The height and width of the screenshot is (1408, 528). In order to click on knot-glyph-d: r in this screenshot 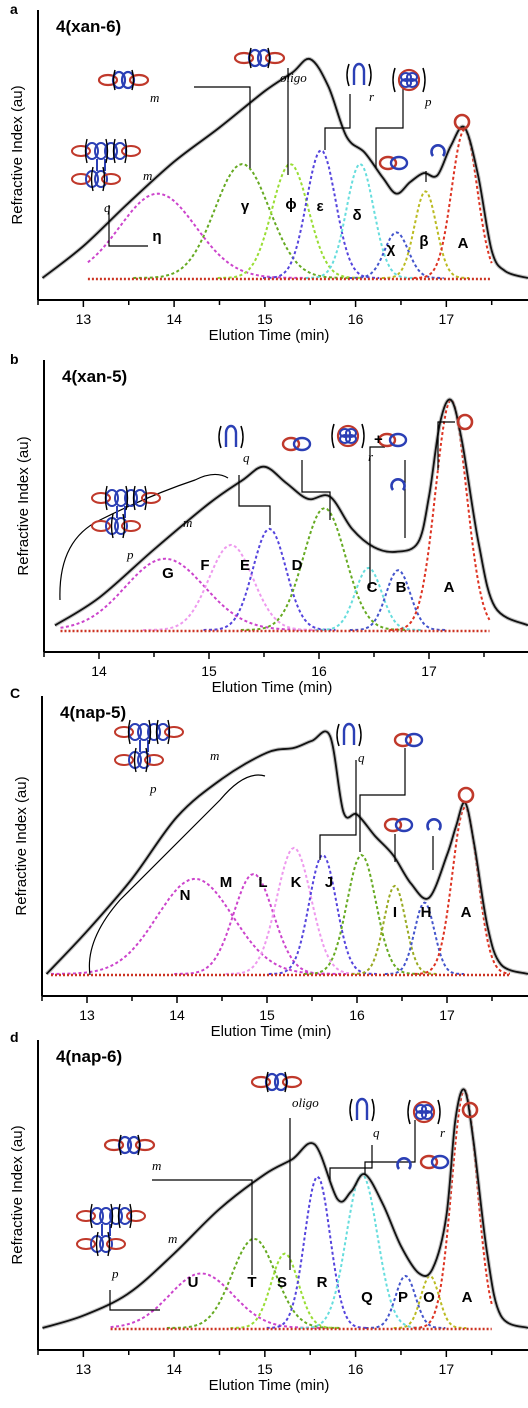, I will do `click(426, 1119)`.